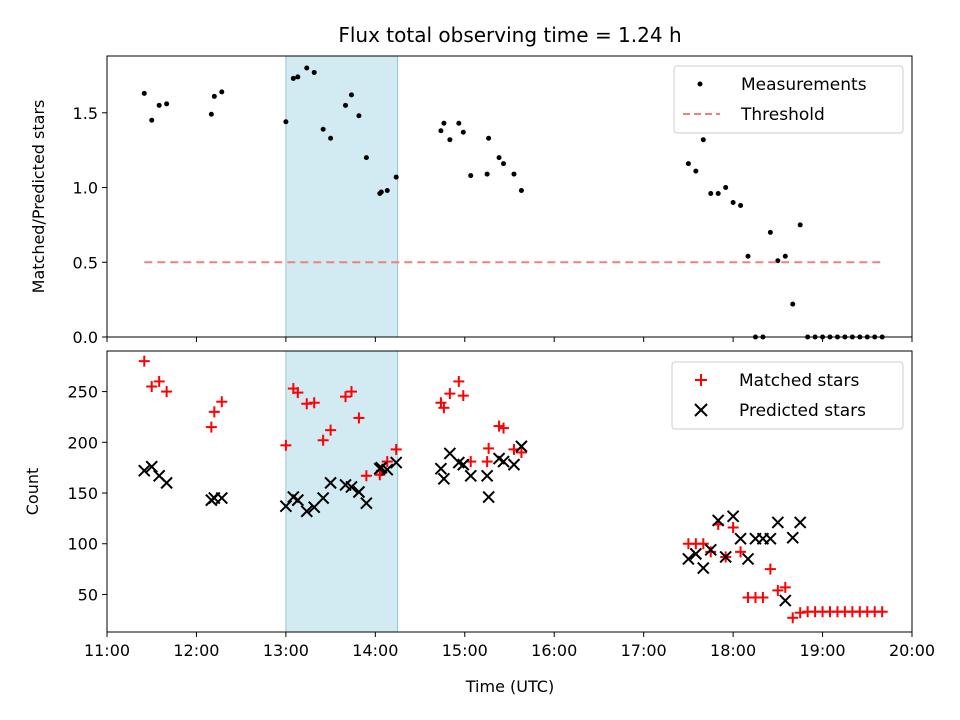 This screenshot has height=720, width=960. Describe the element at coordinates (85, 262) in the screenshot. I see `y-tick-label: 0.5` at that location.